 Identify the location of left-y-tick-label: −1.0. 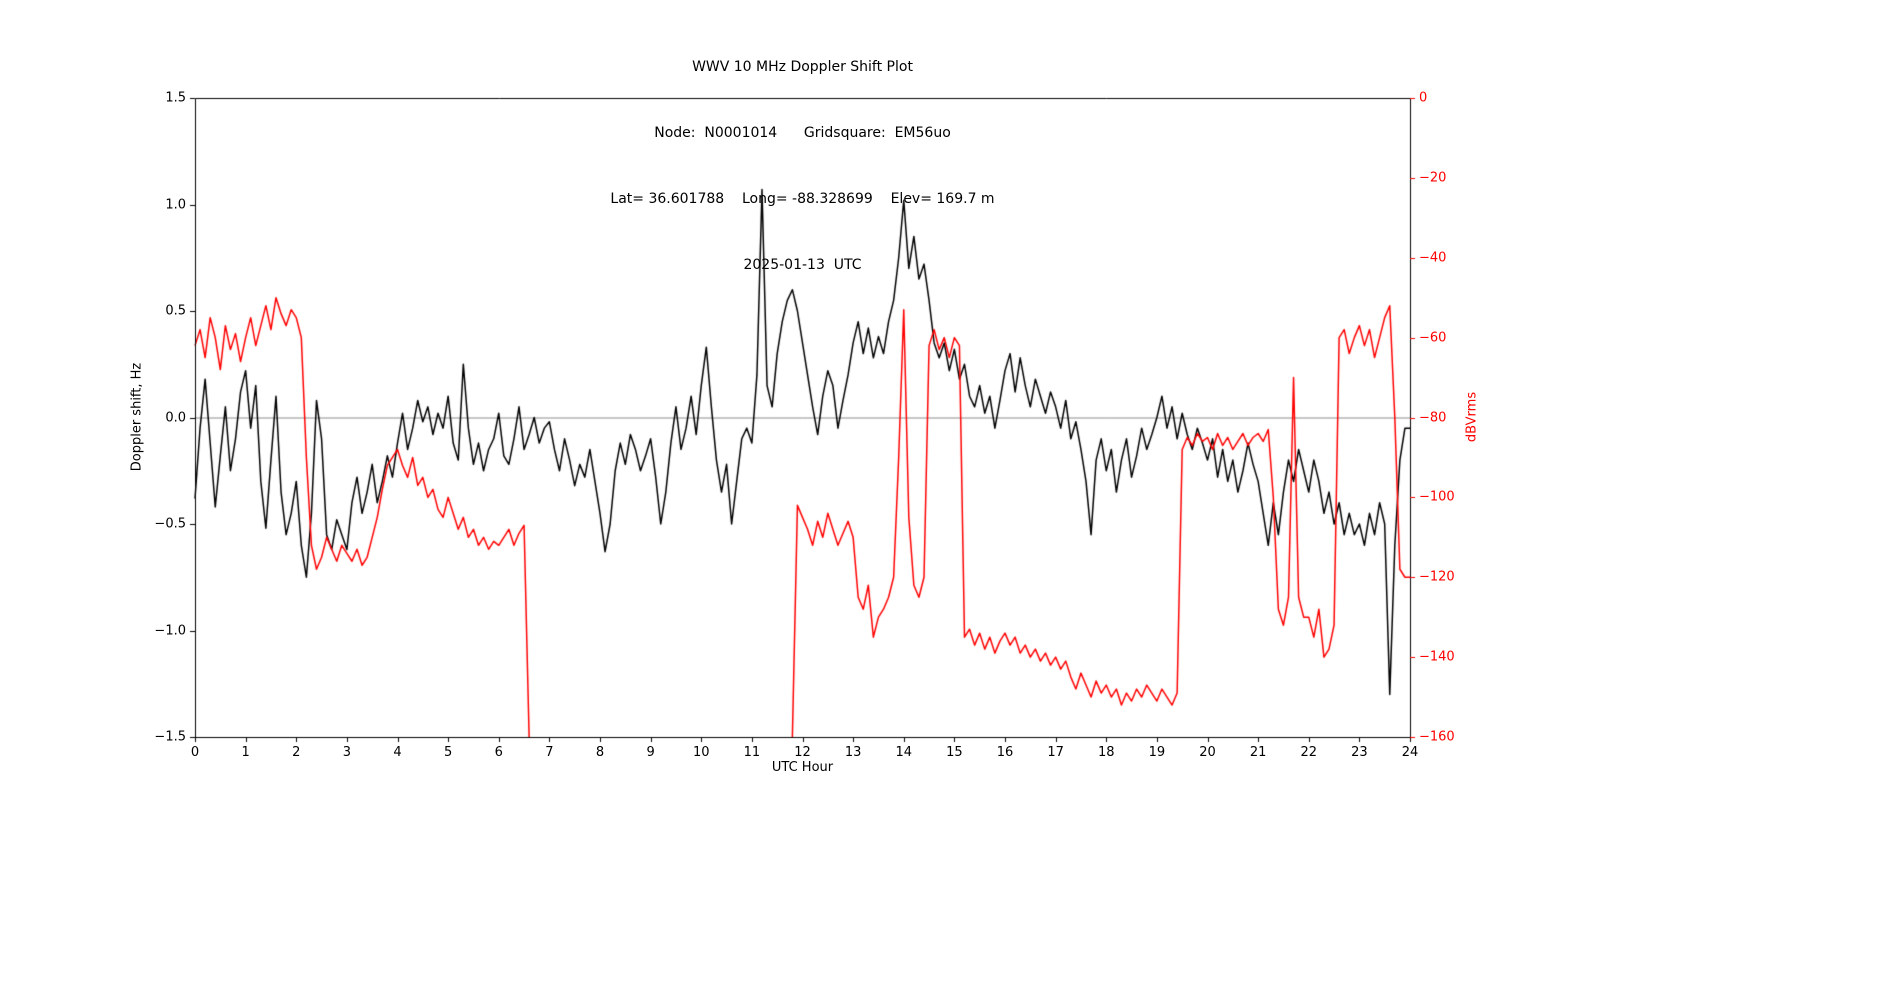
(170, 630).